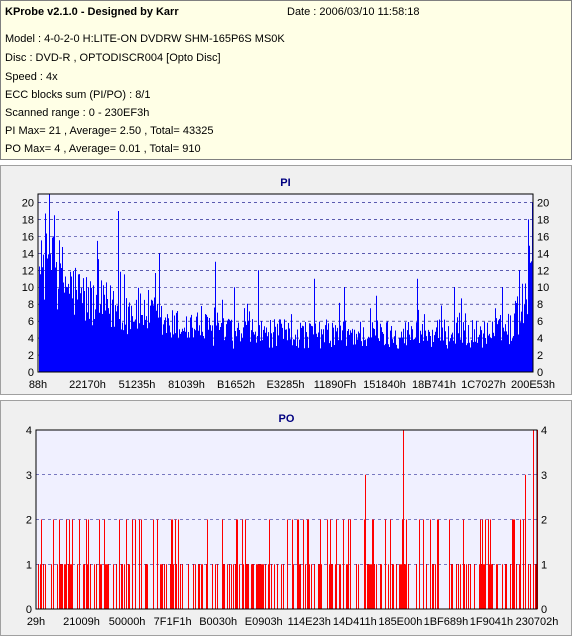 This screenshot has width=572, height=638. Describe the element at coordinates (81, 622) in the screenshot. I see `x-tick-label: 21009h` at that location.